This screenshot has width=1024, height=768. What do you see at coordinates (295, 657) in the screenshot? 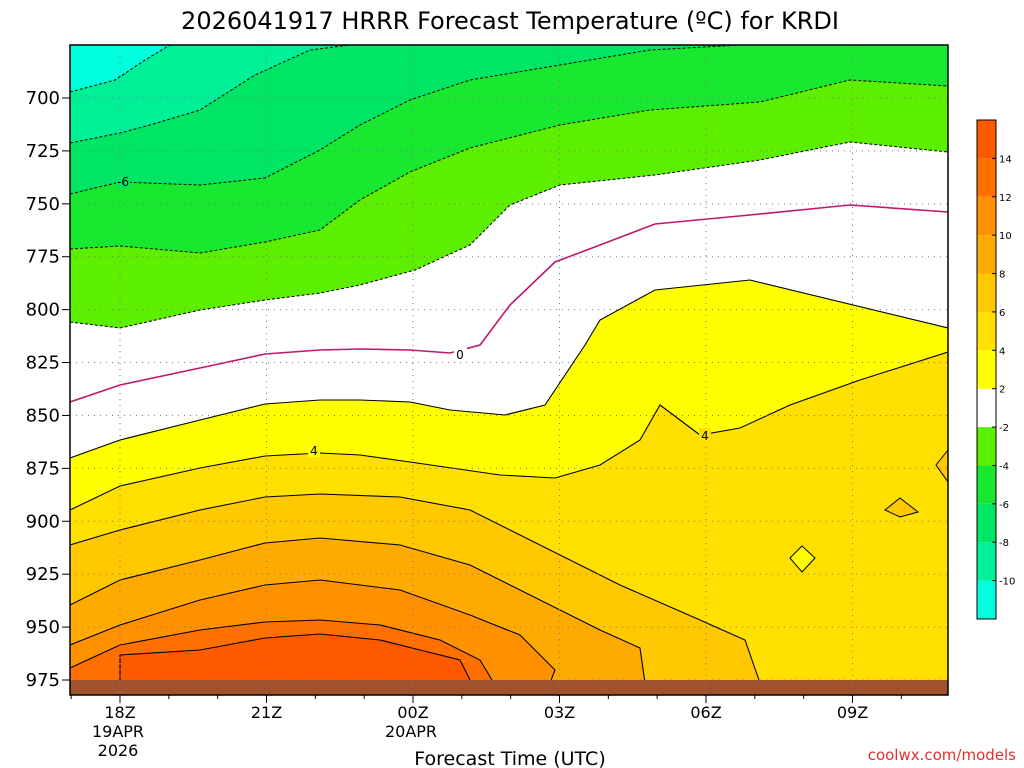
I see `band-14-plus` at bounding box center [295, 657].